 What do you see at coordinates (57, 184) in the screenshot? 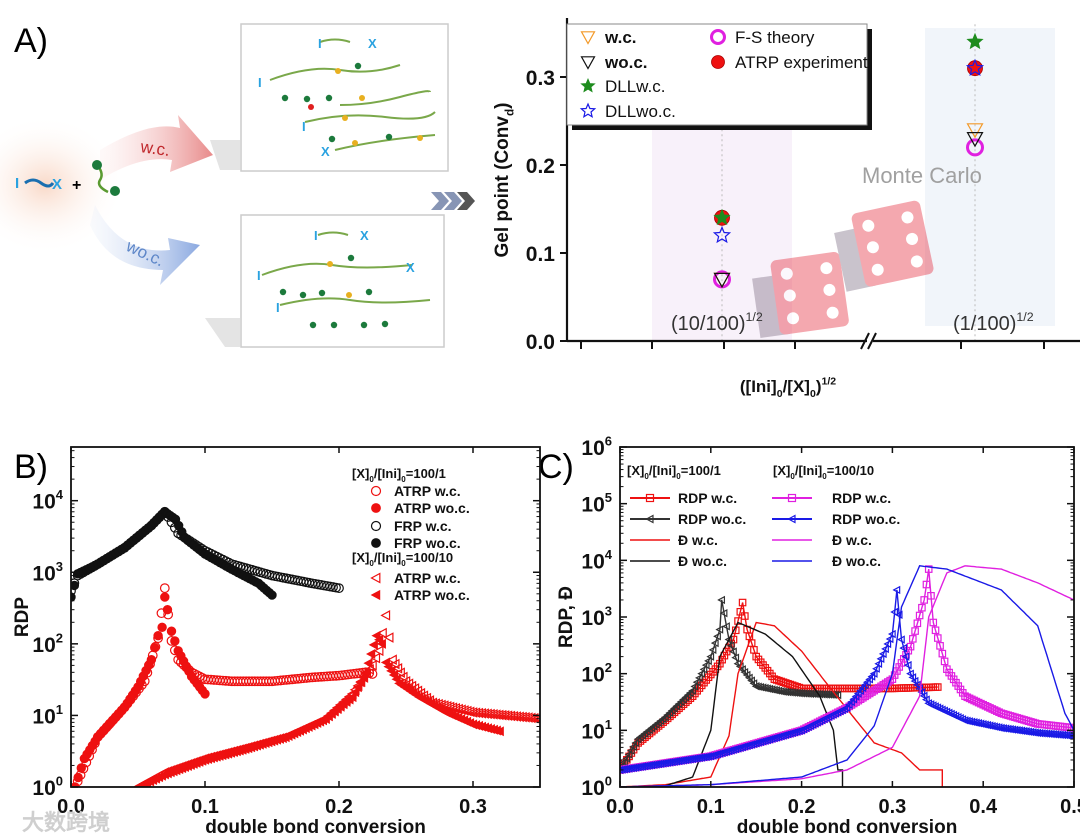
I see `halide-label: X` at bounding box center [57, 184].